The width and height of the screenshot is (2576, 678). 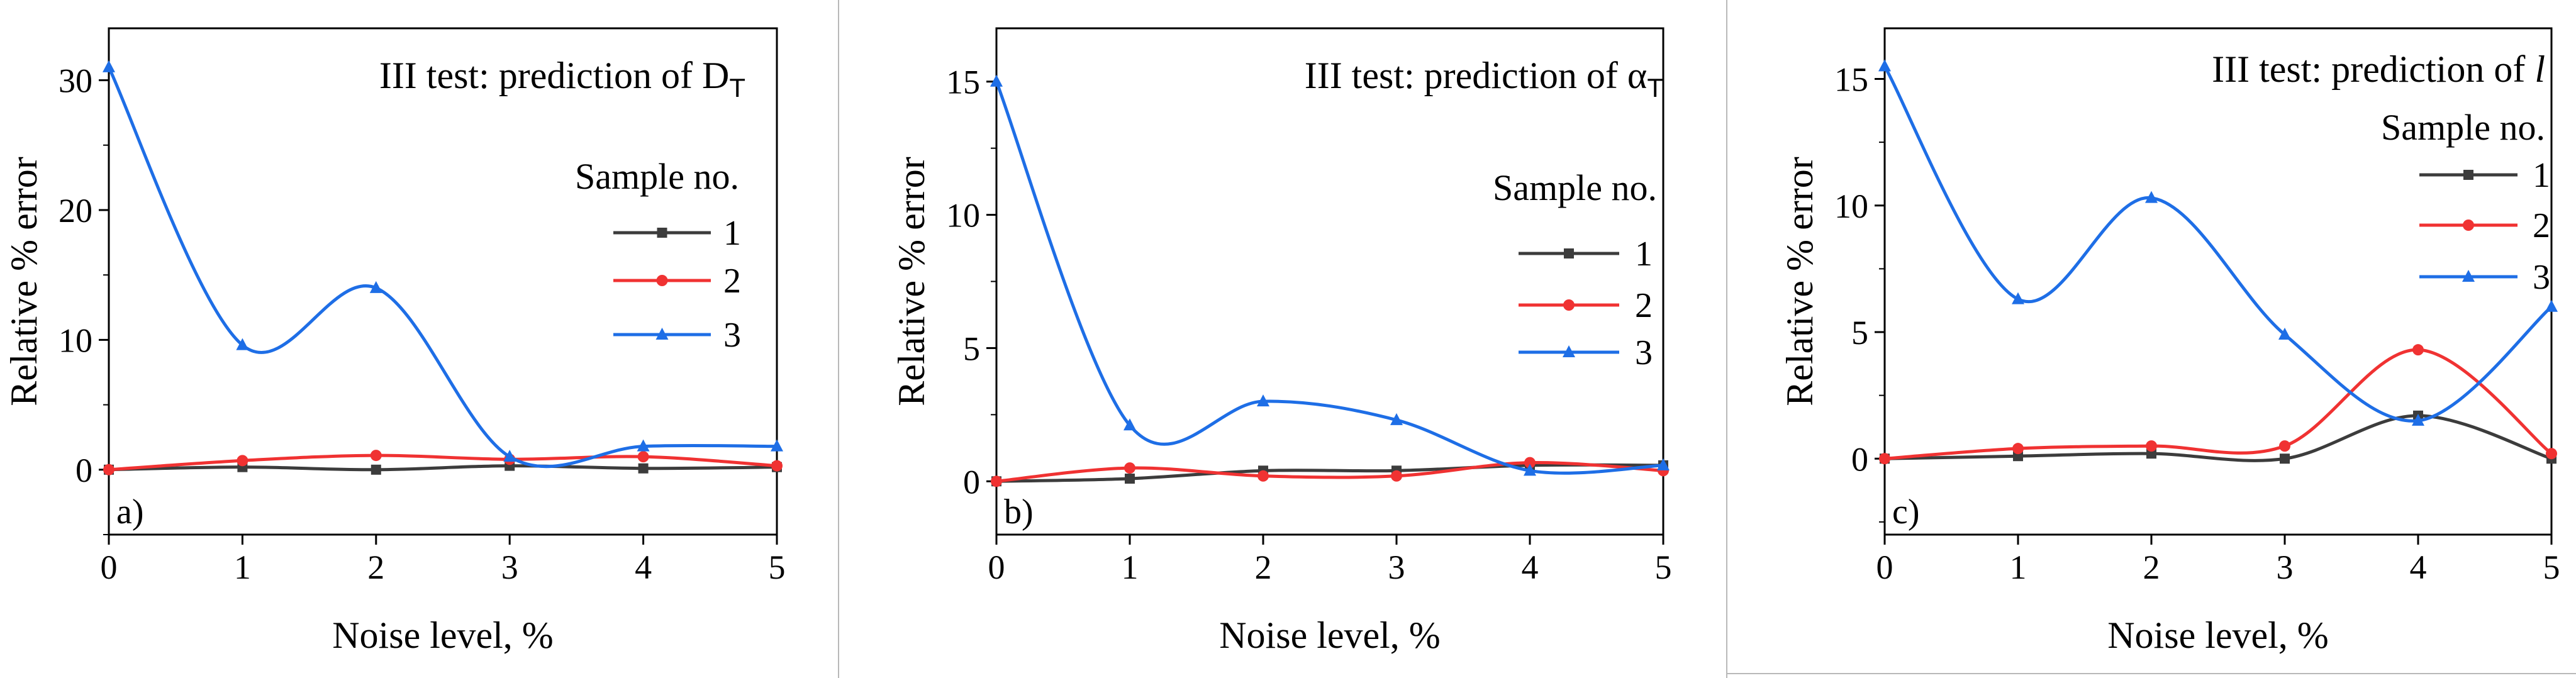 I want to click on legend-title: Sample no., so click(x=2463, y=128).